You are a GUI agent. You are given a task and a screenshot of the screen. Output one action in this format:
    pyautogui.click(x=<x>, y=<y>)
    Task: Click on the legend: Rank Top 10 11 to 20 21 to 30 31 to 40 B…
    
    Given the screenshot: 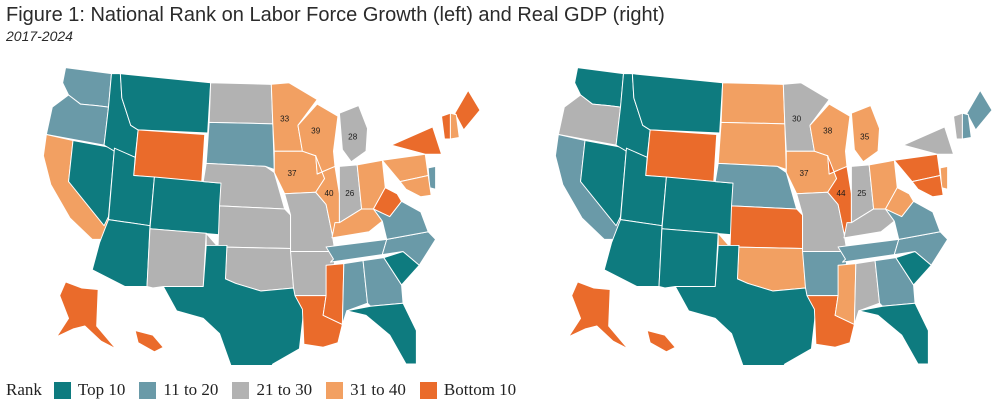 What is the action you would take?
    pyautogui.click(x=268, y=390)
    